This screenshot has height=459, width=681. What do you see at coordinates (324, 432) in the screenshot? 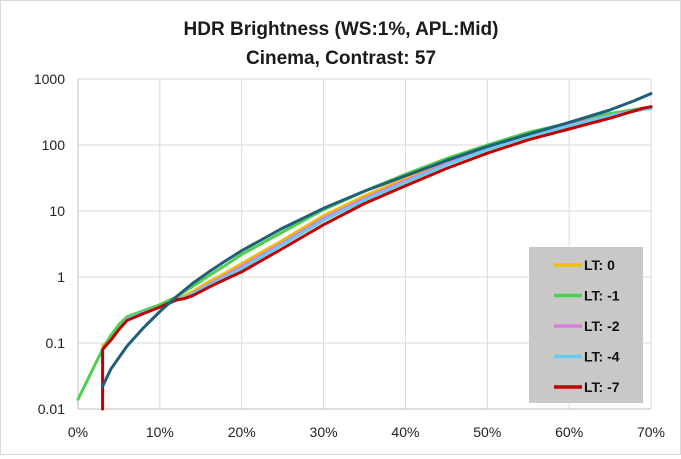
I see `x-tick-label: 30%` at bounding box center [324, 432].